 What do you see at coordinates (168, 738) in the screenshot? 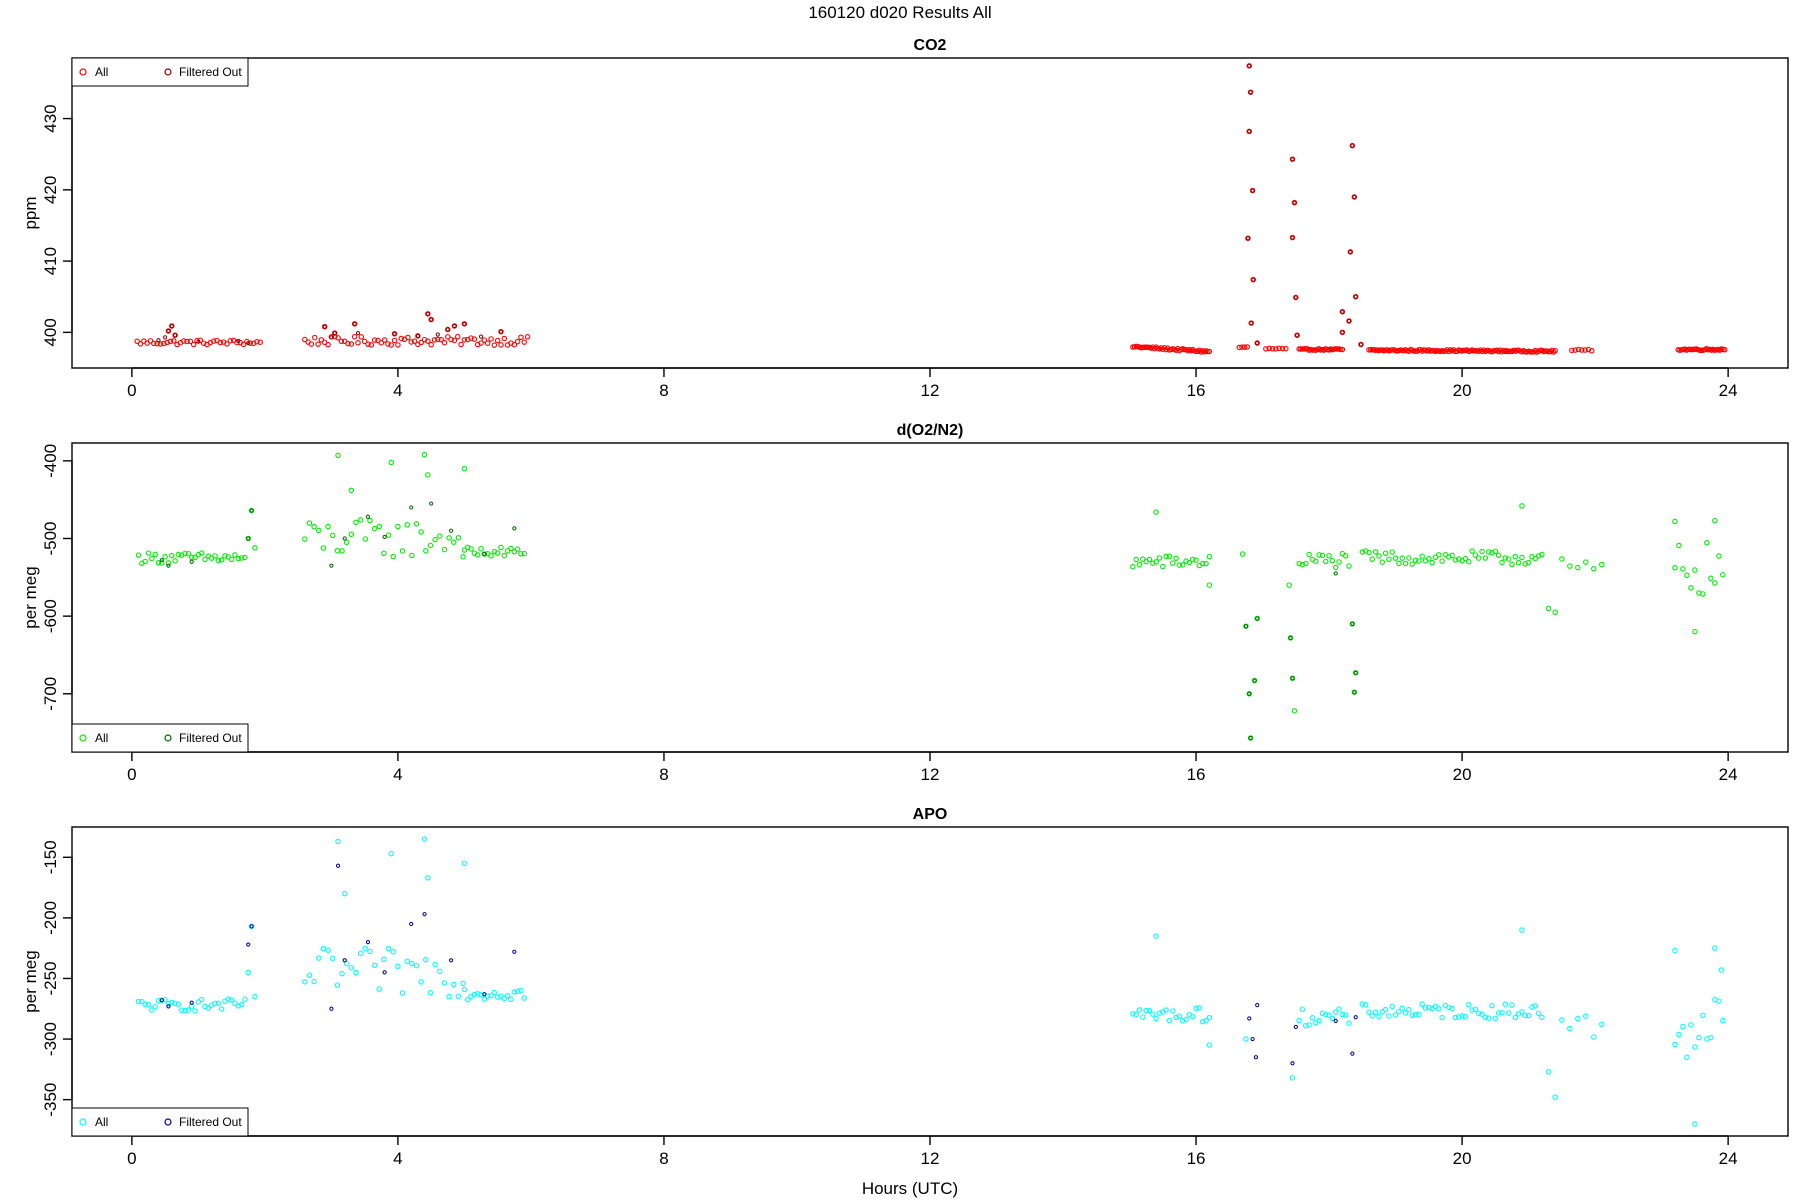
I see `legend-marker-filtered` at bounding box center [168, 738].